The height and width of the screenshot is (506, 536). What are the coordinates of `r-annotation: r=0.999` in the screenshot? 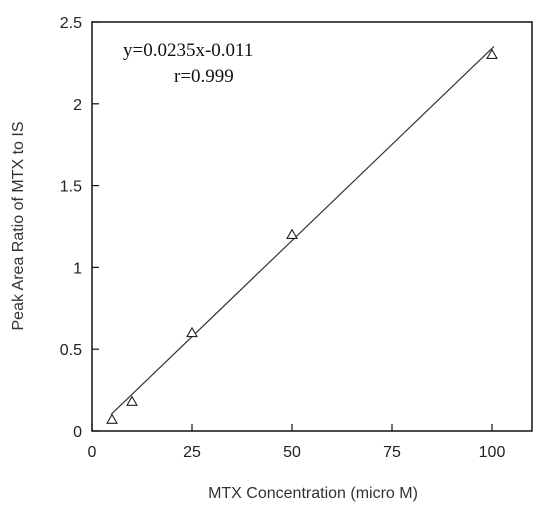 It's located at (204, 76).